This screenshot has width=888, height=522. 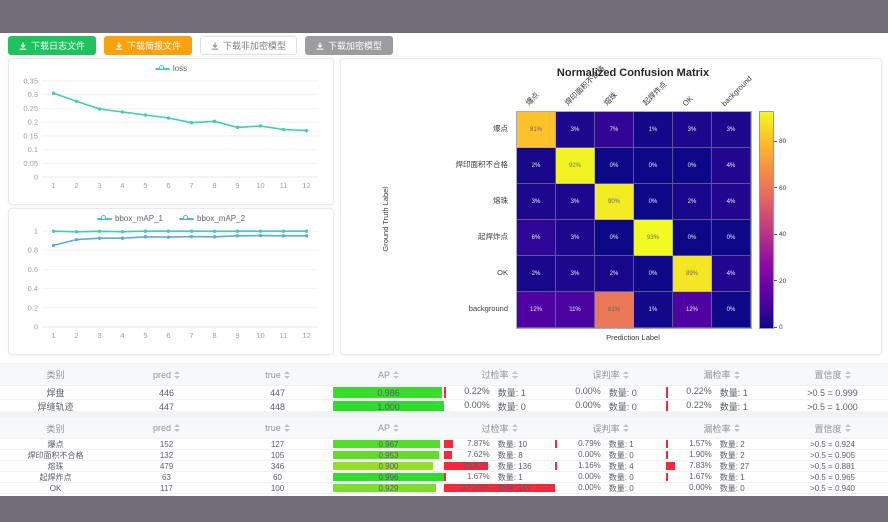 What do you see at coordinates (614, 274) in the screenshot?
I see `matrix-cell: 2%` at bounding box center [614, 274].